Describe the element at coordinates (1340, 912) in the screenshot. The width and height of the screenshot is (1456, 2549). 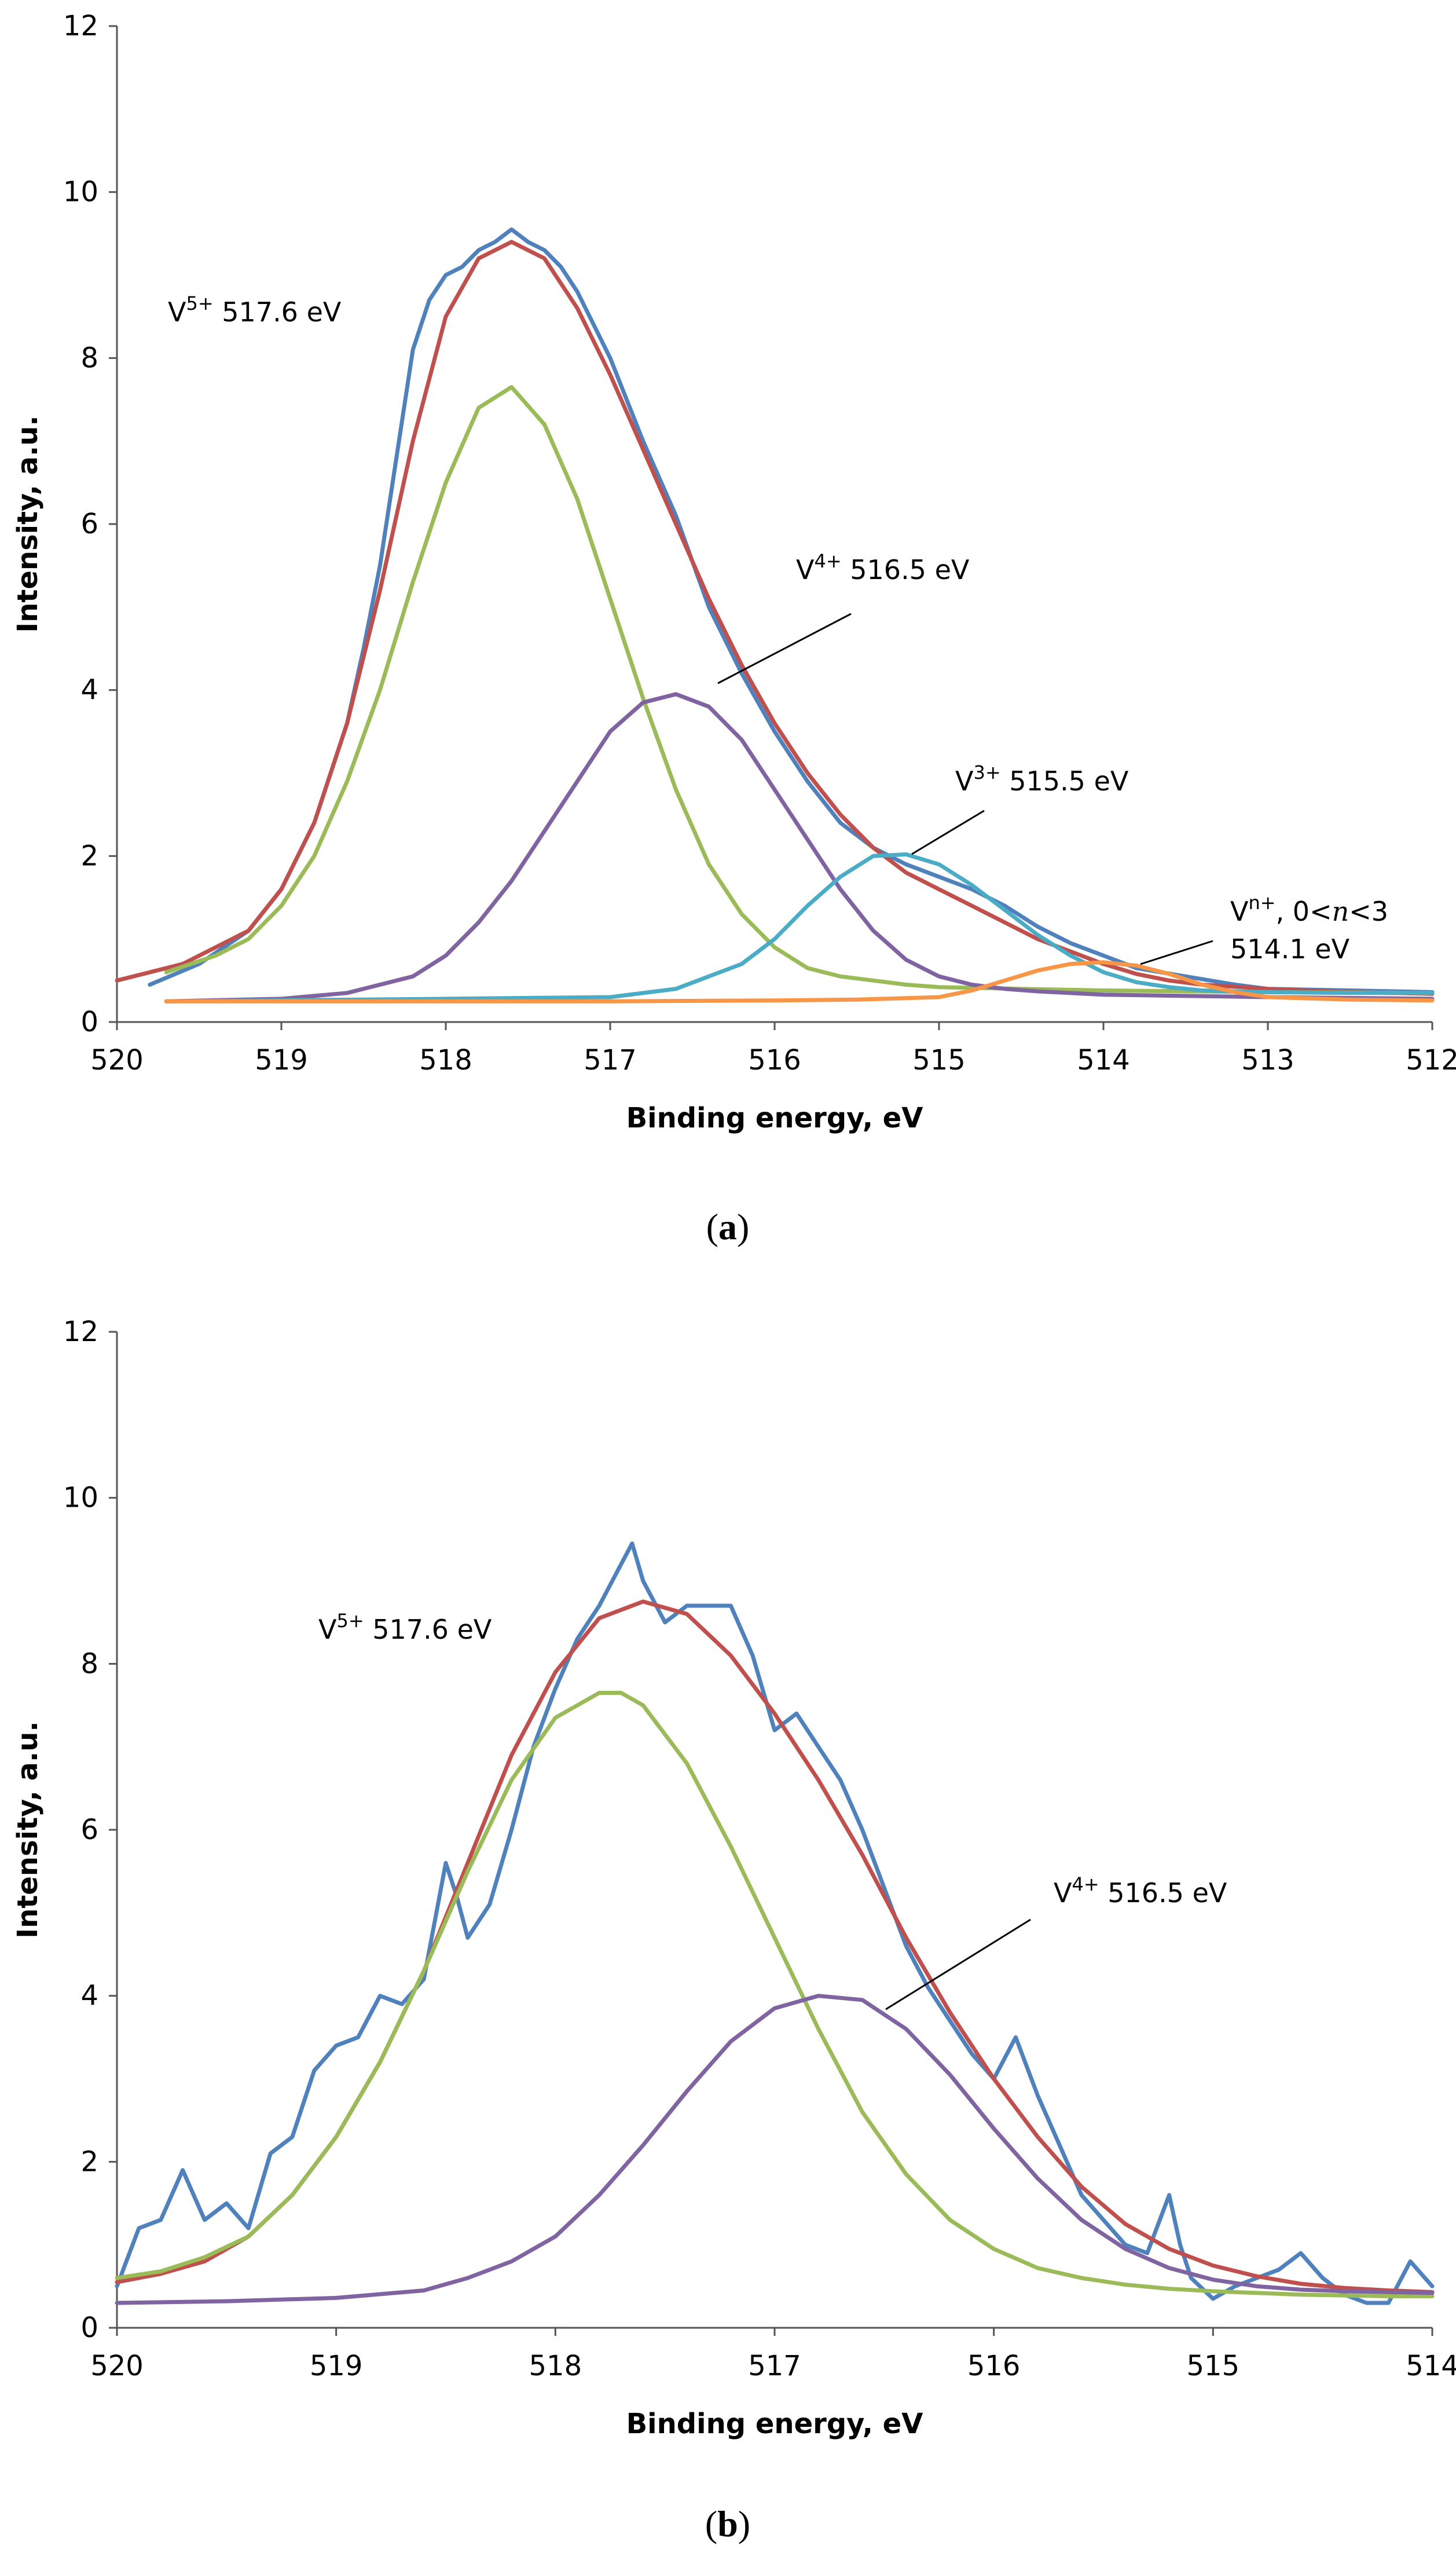
I see `annotation-italic: n` at that location.